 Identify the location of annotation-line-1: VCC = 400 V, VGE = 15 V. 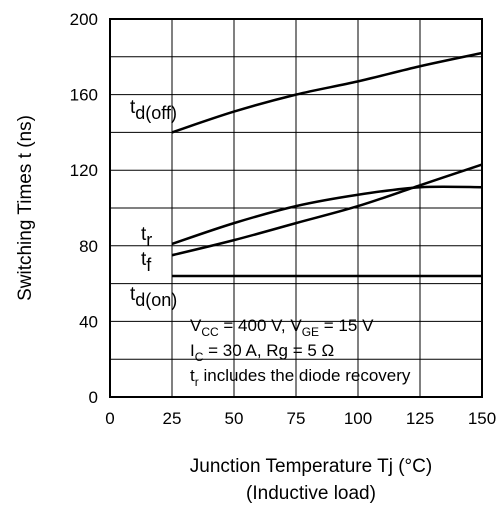
(282, 327).